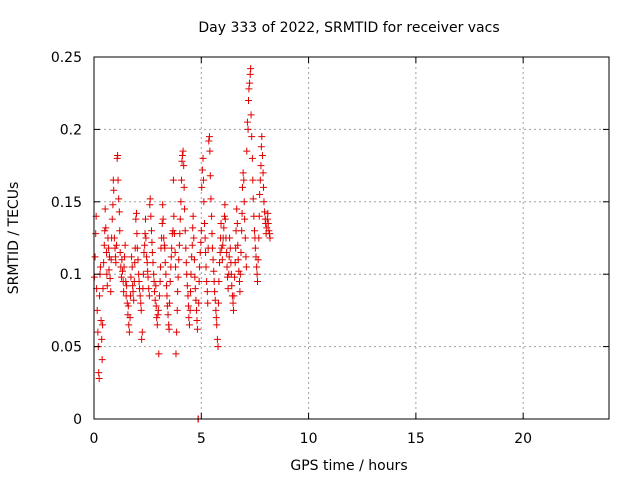  I want to click on x-tick-label: 5, so click(201, 439).